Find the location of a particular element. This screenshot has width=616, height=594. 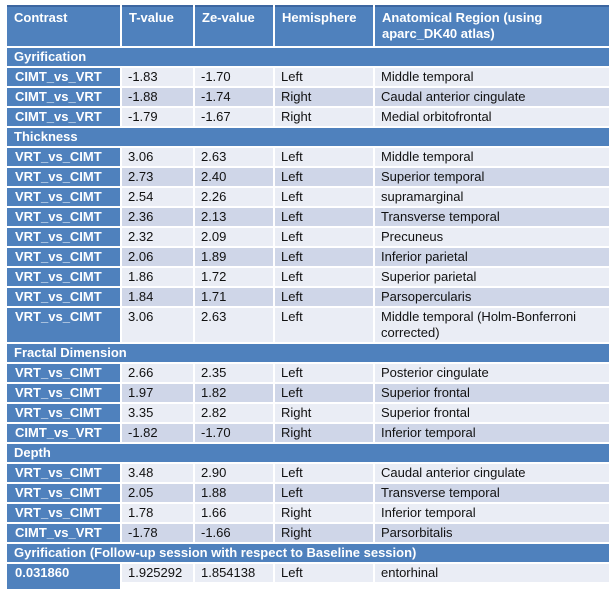

region-cell: Medial orbitofrontal is located at coordinates (492, 117).